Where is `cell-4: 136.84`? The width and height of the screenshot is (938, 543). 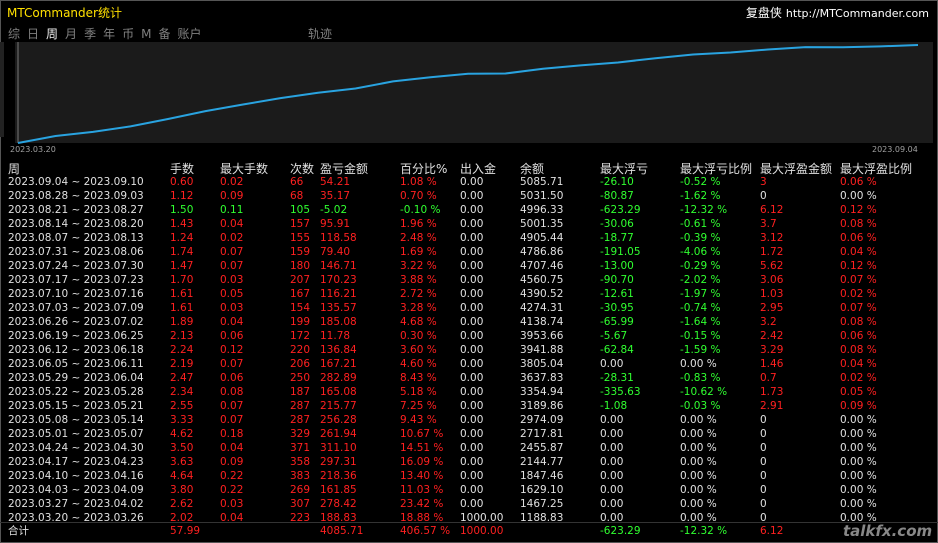 cell-4: 136.84 is located at coordinates (338, 350).